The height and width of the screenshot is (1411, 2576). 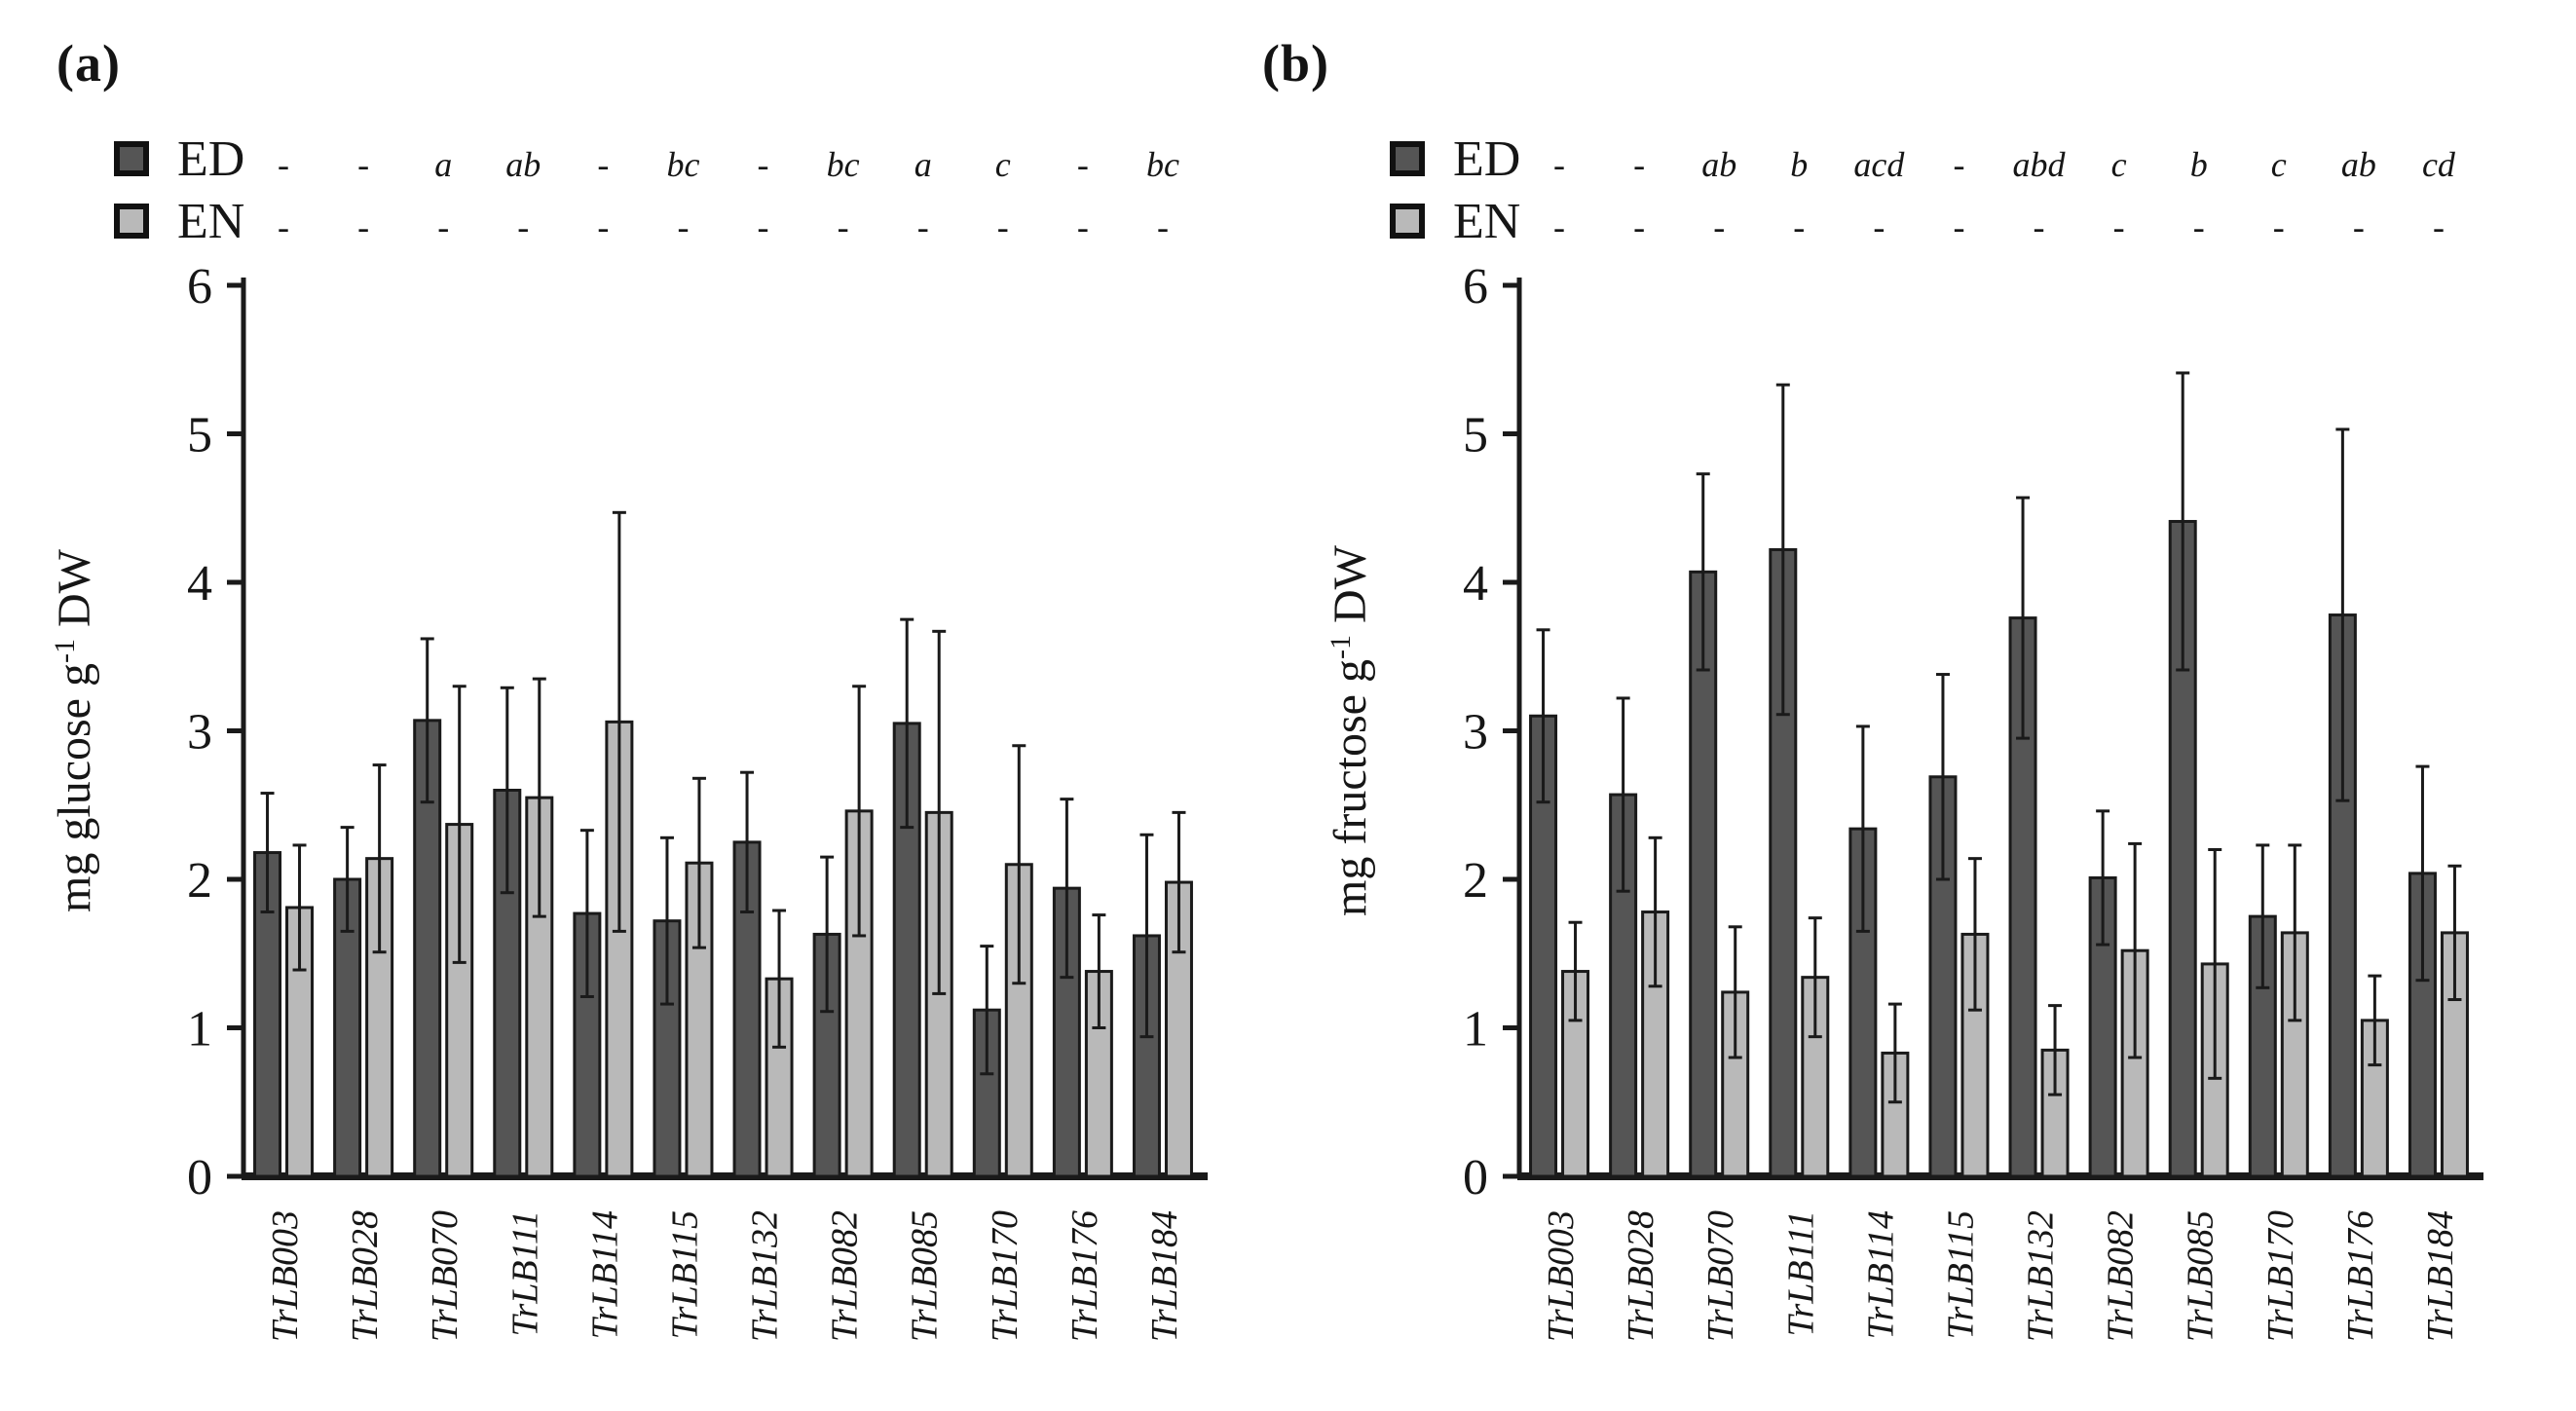 What do you see at coordinates (2040, 164) in the screenshot?
I see `ed-significance-letter: abd` at bounding box center [2040, 164].